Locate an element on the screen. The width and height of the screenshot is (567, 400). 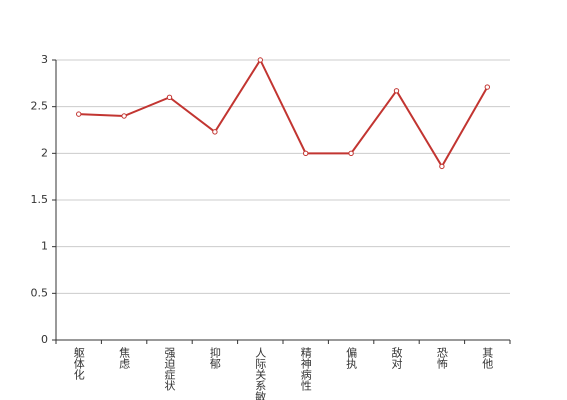
x-tick-label: 抑郁 is located at coordinates (214, 357).